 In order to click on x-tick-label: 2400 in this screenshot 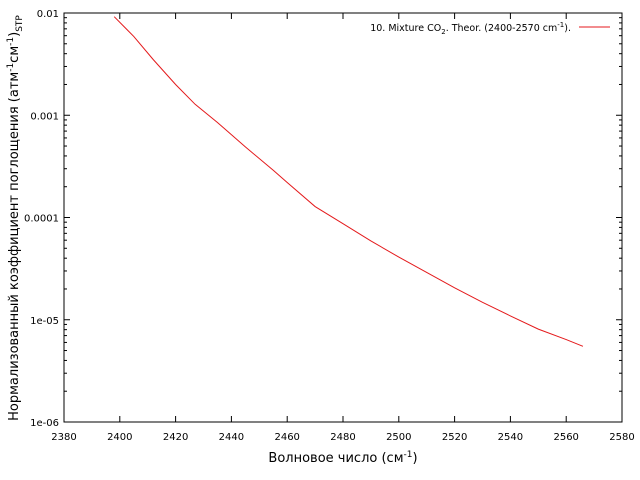, I will do `click(119, 437)`.